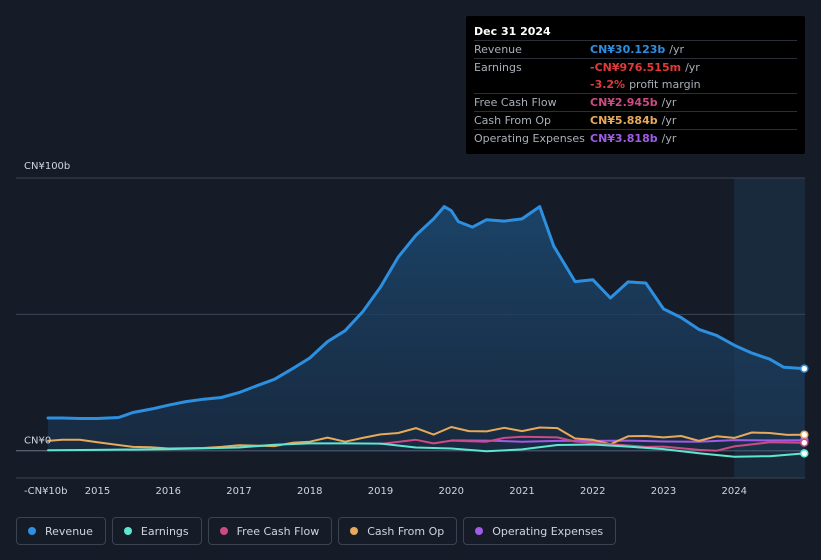 The height and width of the screenshot is (560, 821). I want to click on operating-expenses-dot-icon, so click(479, 531).